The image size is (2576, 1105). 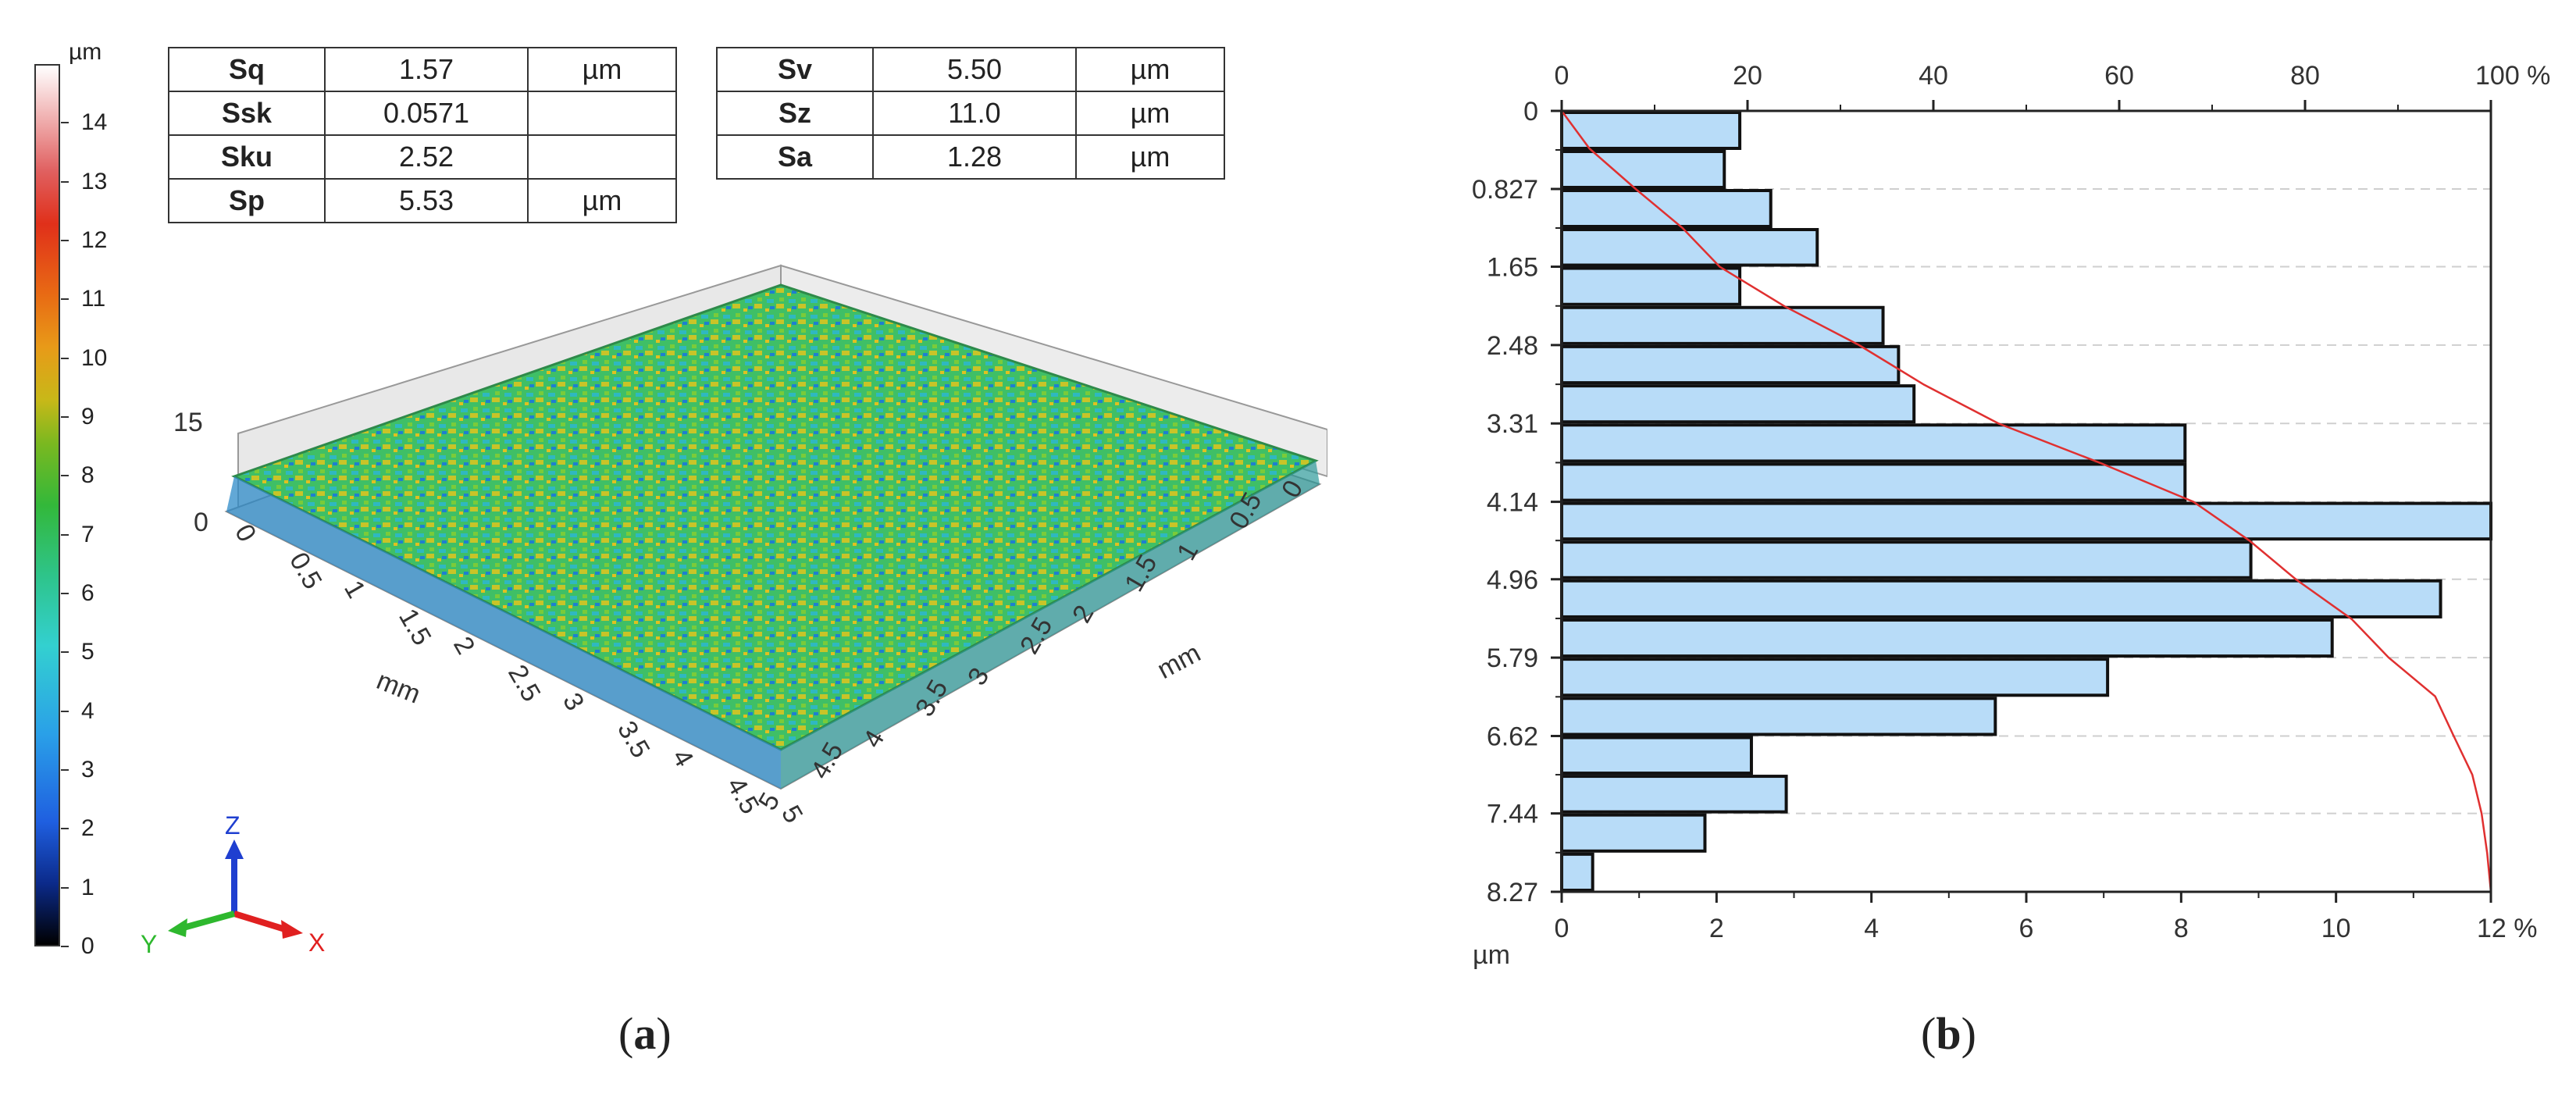 What do you see at coordinates (503, 632) in the screenshot?
I see `surface-front-left` at bounding box center [503, 632].